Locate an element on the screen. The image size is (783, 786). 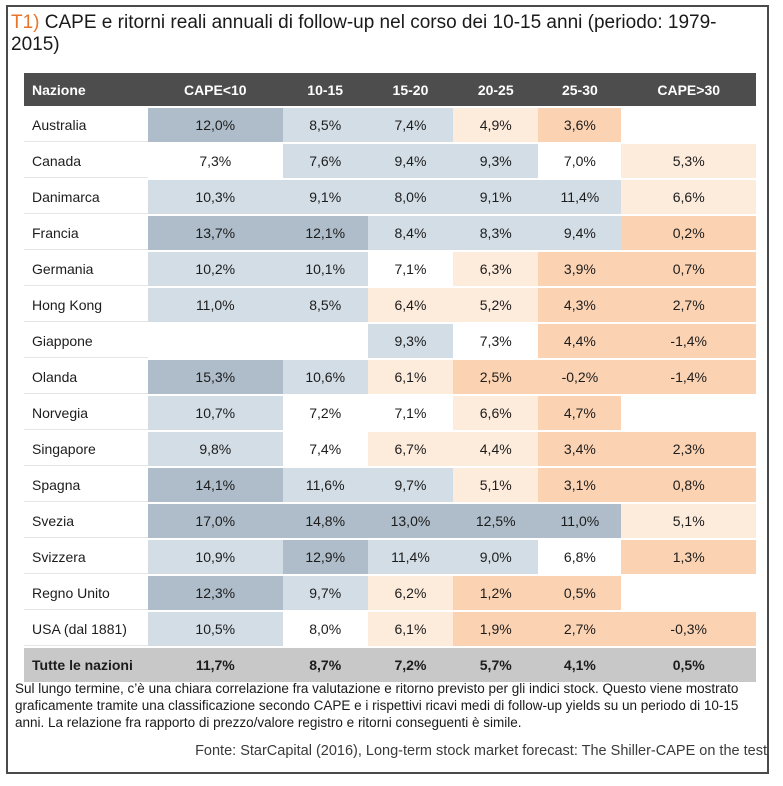
return-cell: 1,2% is located at coordinates (496, 593).